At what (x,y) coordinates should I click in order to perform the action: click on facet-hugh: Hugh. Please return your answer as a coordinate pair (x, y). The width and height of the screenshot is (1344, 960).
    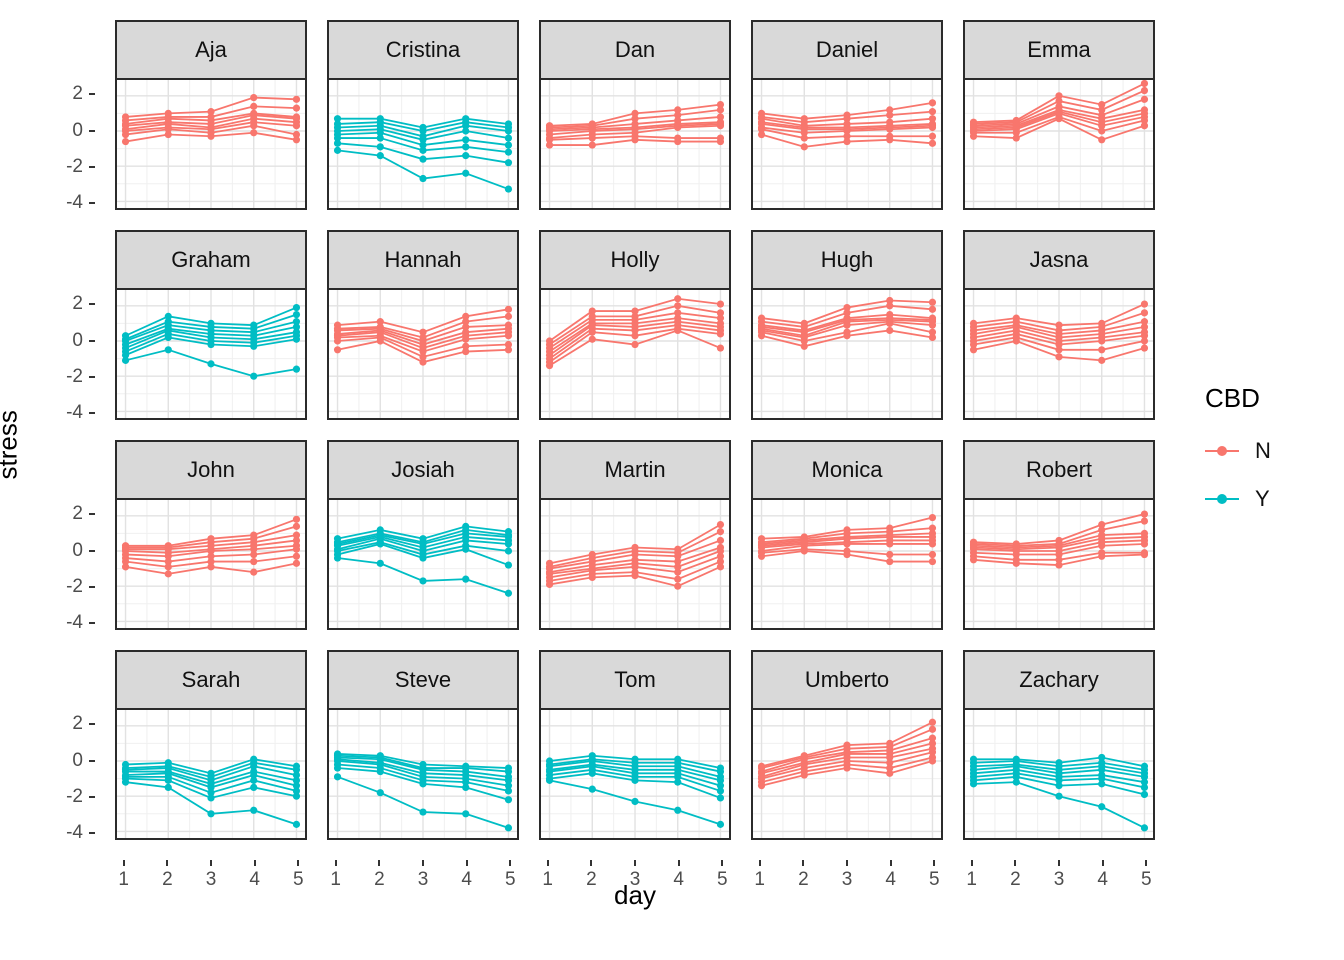
    Looking at the image, I should click on (847, 325).